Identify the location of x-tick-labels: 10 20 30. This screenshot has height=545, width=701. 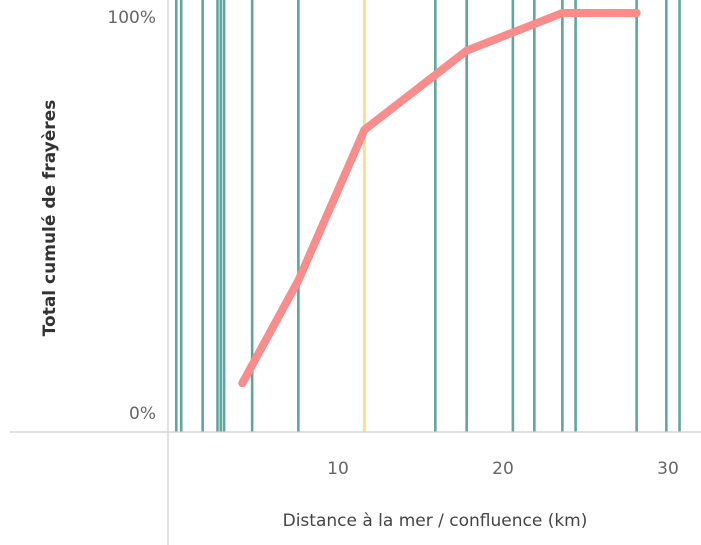
(503, 469).